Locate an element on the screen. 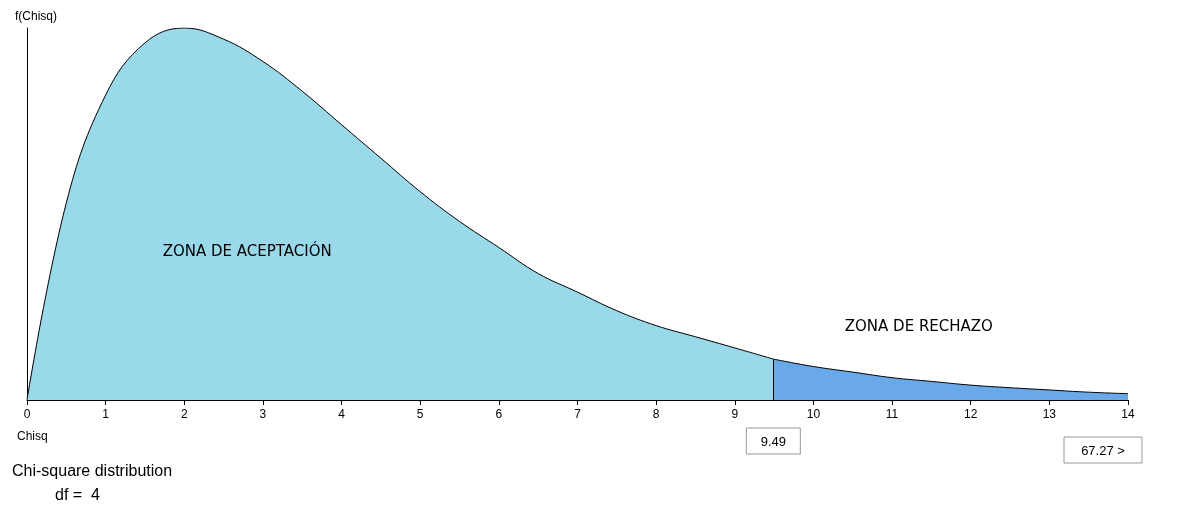 The image size is (1192, 506). ref-line-label: 9.49 is located at coordinates (773, 441).